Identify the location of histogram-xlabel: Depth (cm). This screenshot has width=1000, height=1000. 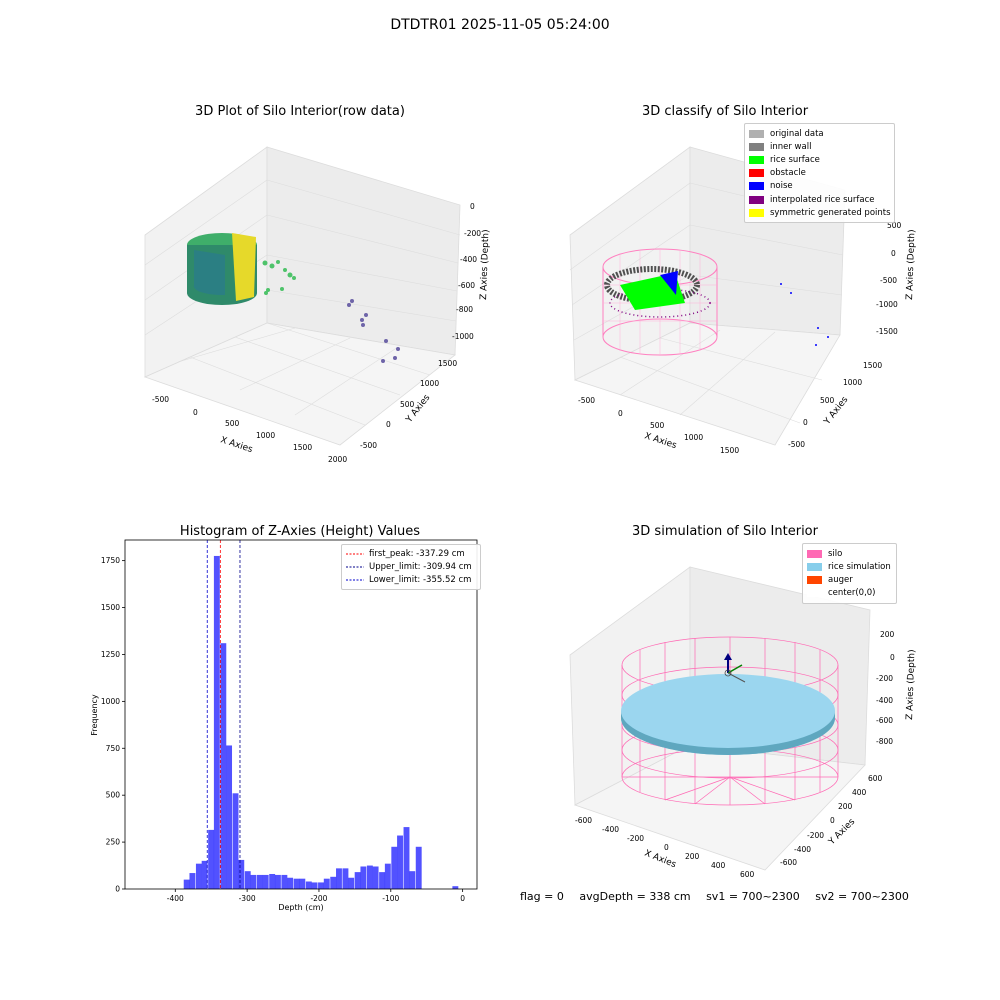
(300, 907).